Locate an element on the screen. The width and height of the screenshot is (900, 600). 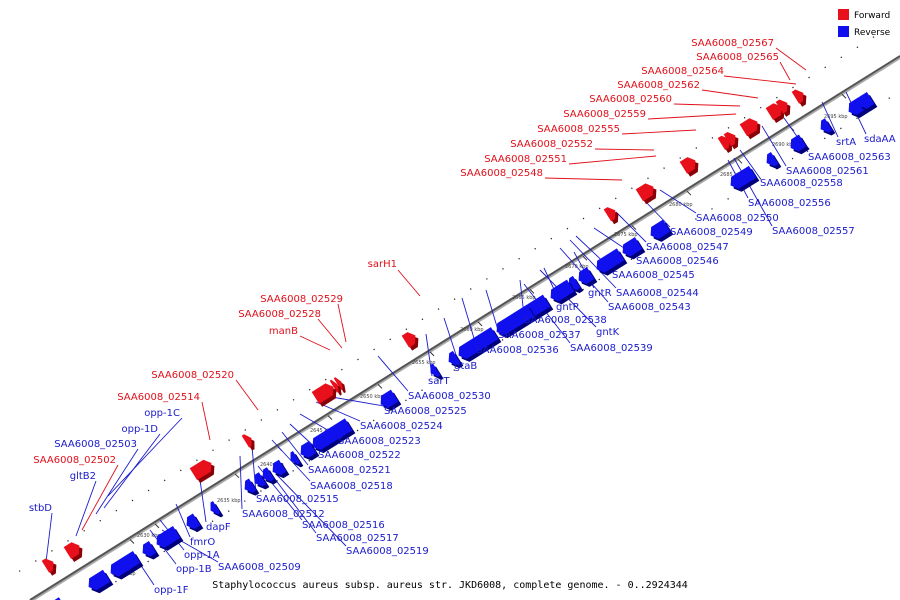
gene-label: SAA6008_02560 is located at coordinates (630, 99).